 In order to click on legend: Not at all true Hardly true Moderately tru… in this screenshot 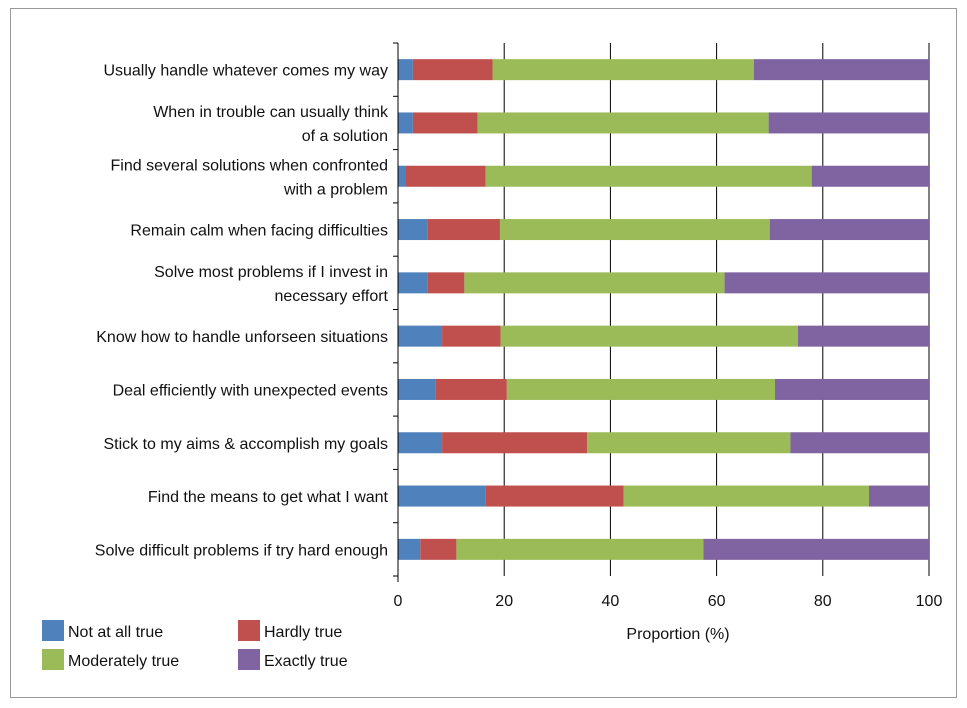, I will do `click(195, 645)`.